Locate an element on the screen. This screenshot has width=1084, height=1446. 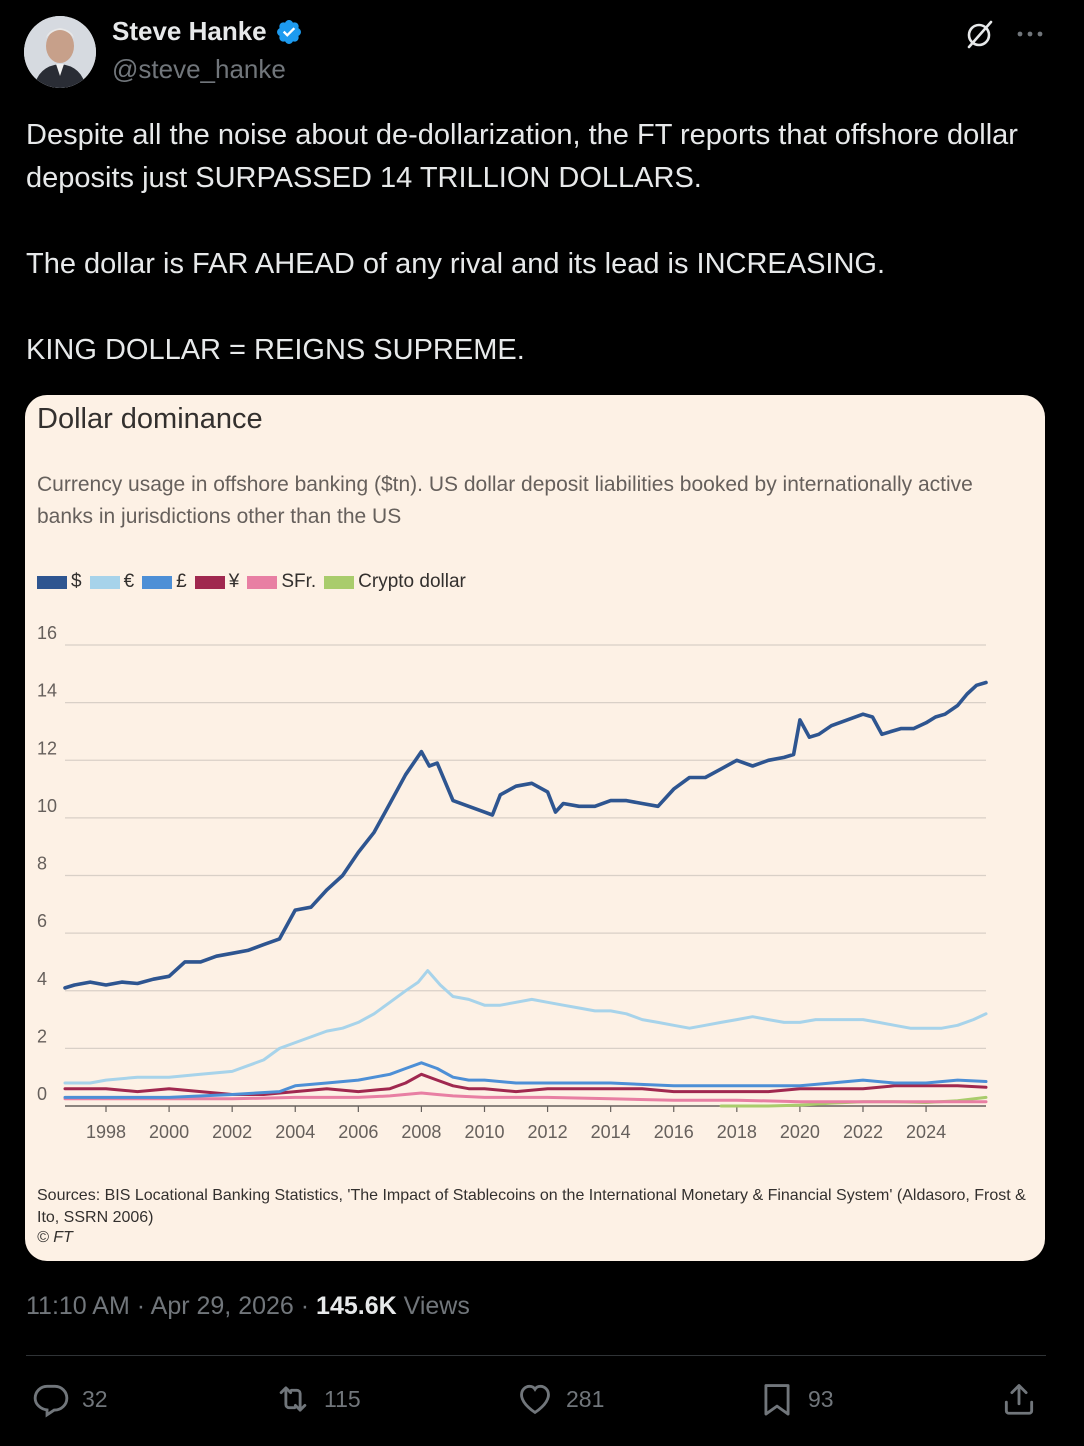
x-tick-label: 2006 is located at coordinates (358, 1132).